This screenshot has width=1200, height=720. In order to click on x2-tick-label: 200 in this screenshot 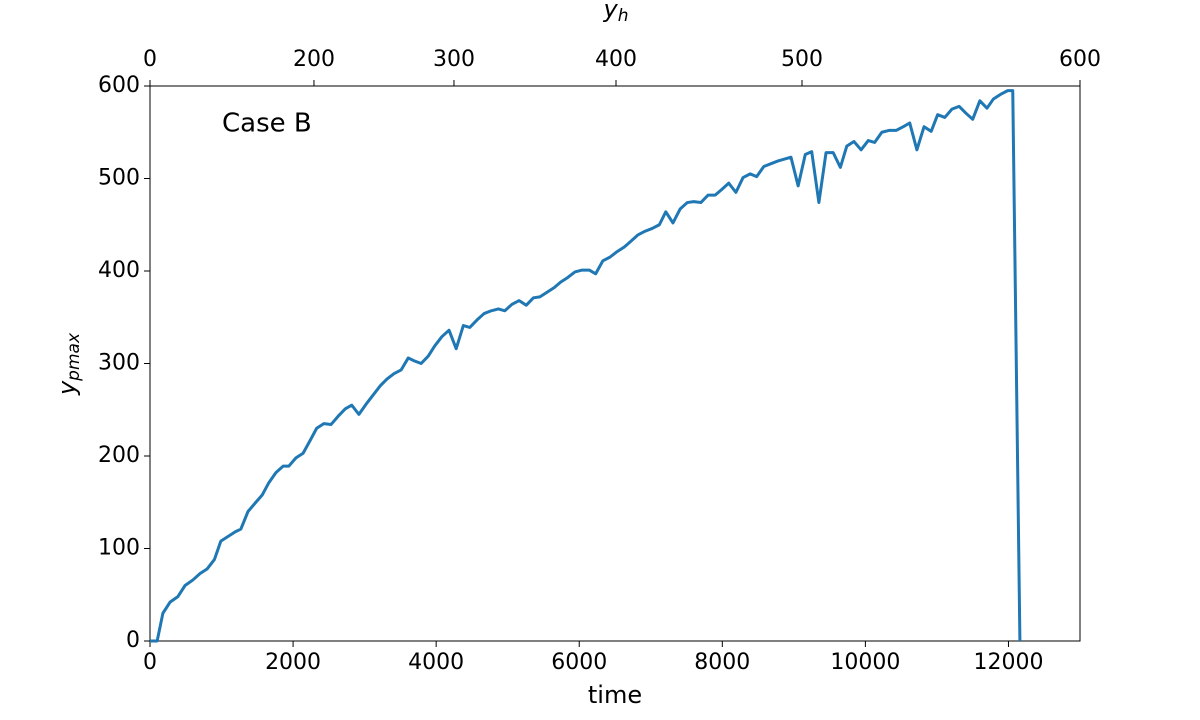, I will do `click(314, 59)`.